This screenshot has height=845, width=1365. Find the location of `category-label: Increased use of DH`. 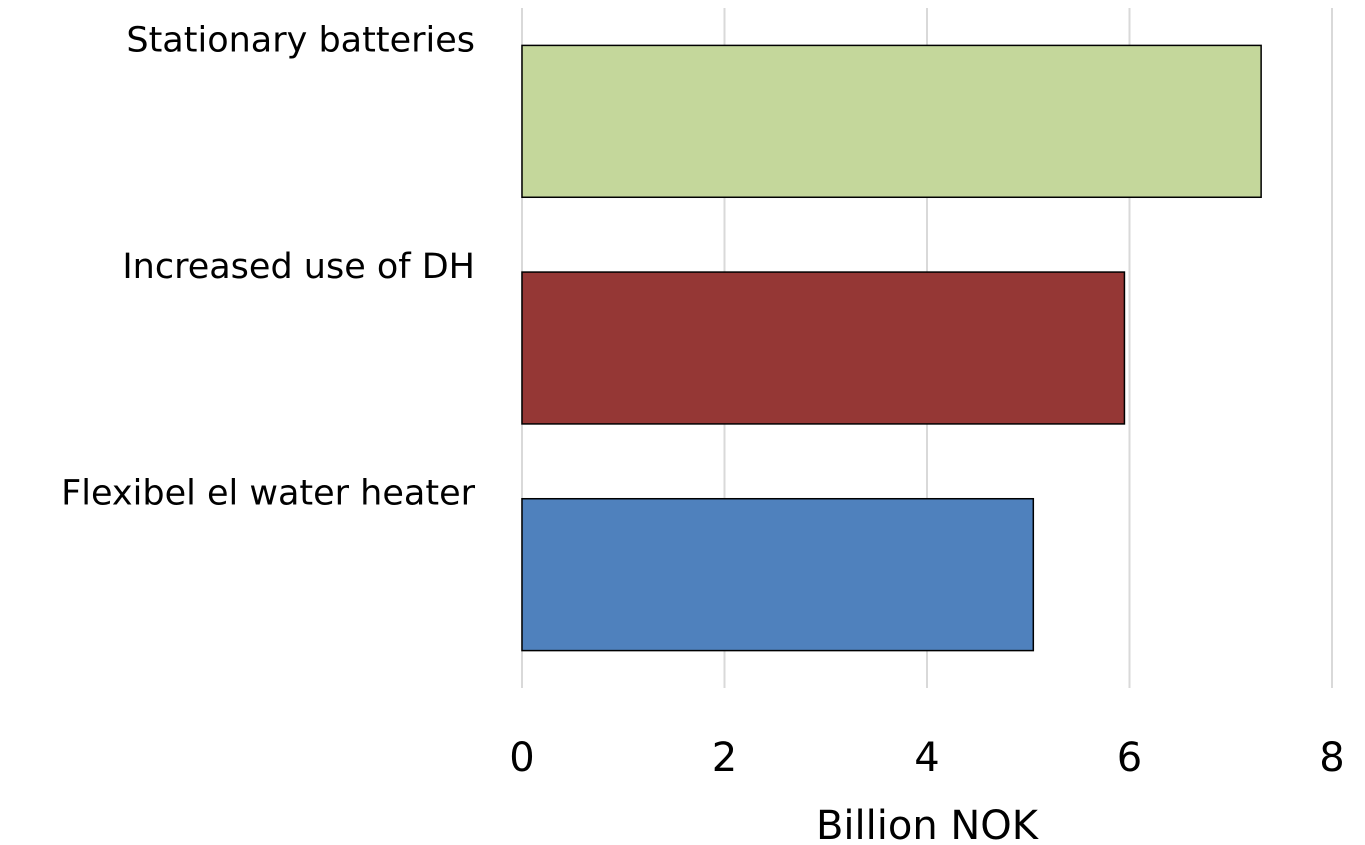

category-label: Increased use of DH is located at coordinates (298, 267).